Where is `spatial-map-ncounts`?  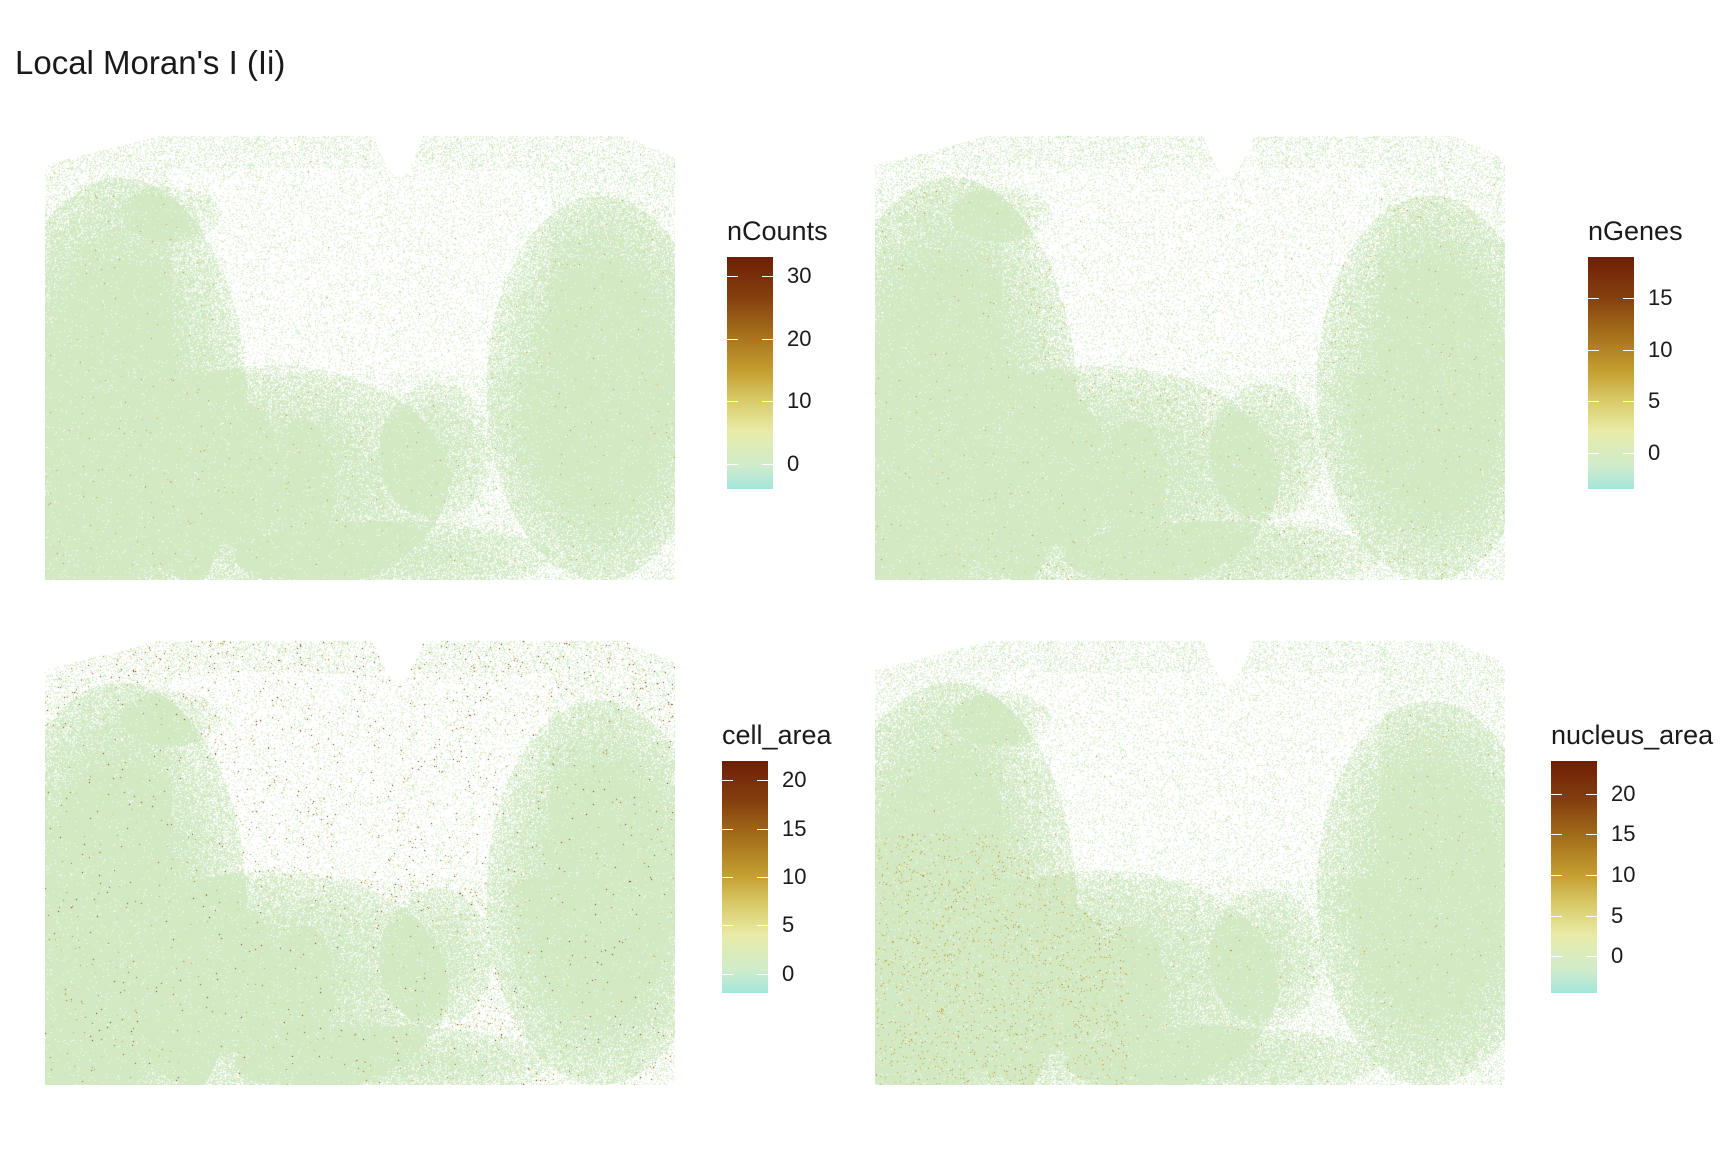 spatial-map-ncounts is located at coordinates (360, 351).